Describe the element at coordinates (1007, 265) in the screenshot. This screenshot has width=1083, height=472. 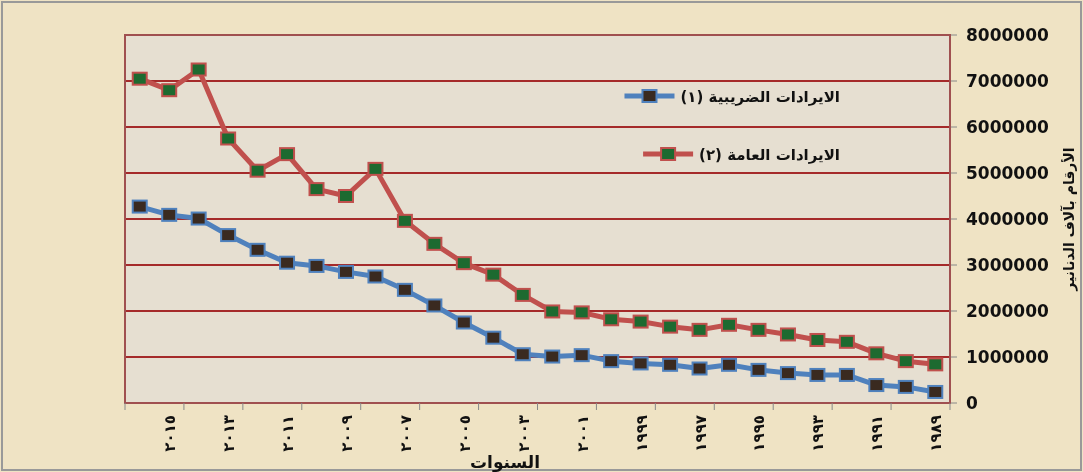
I see `y-tick-label: 3000000` at that location.